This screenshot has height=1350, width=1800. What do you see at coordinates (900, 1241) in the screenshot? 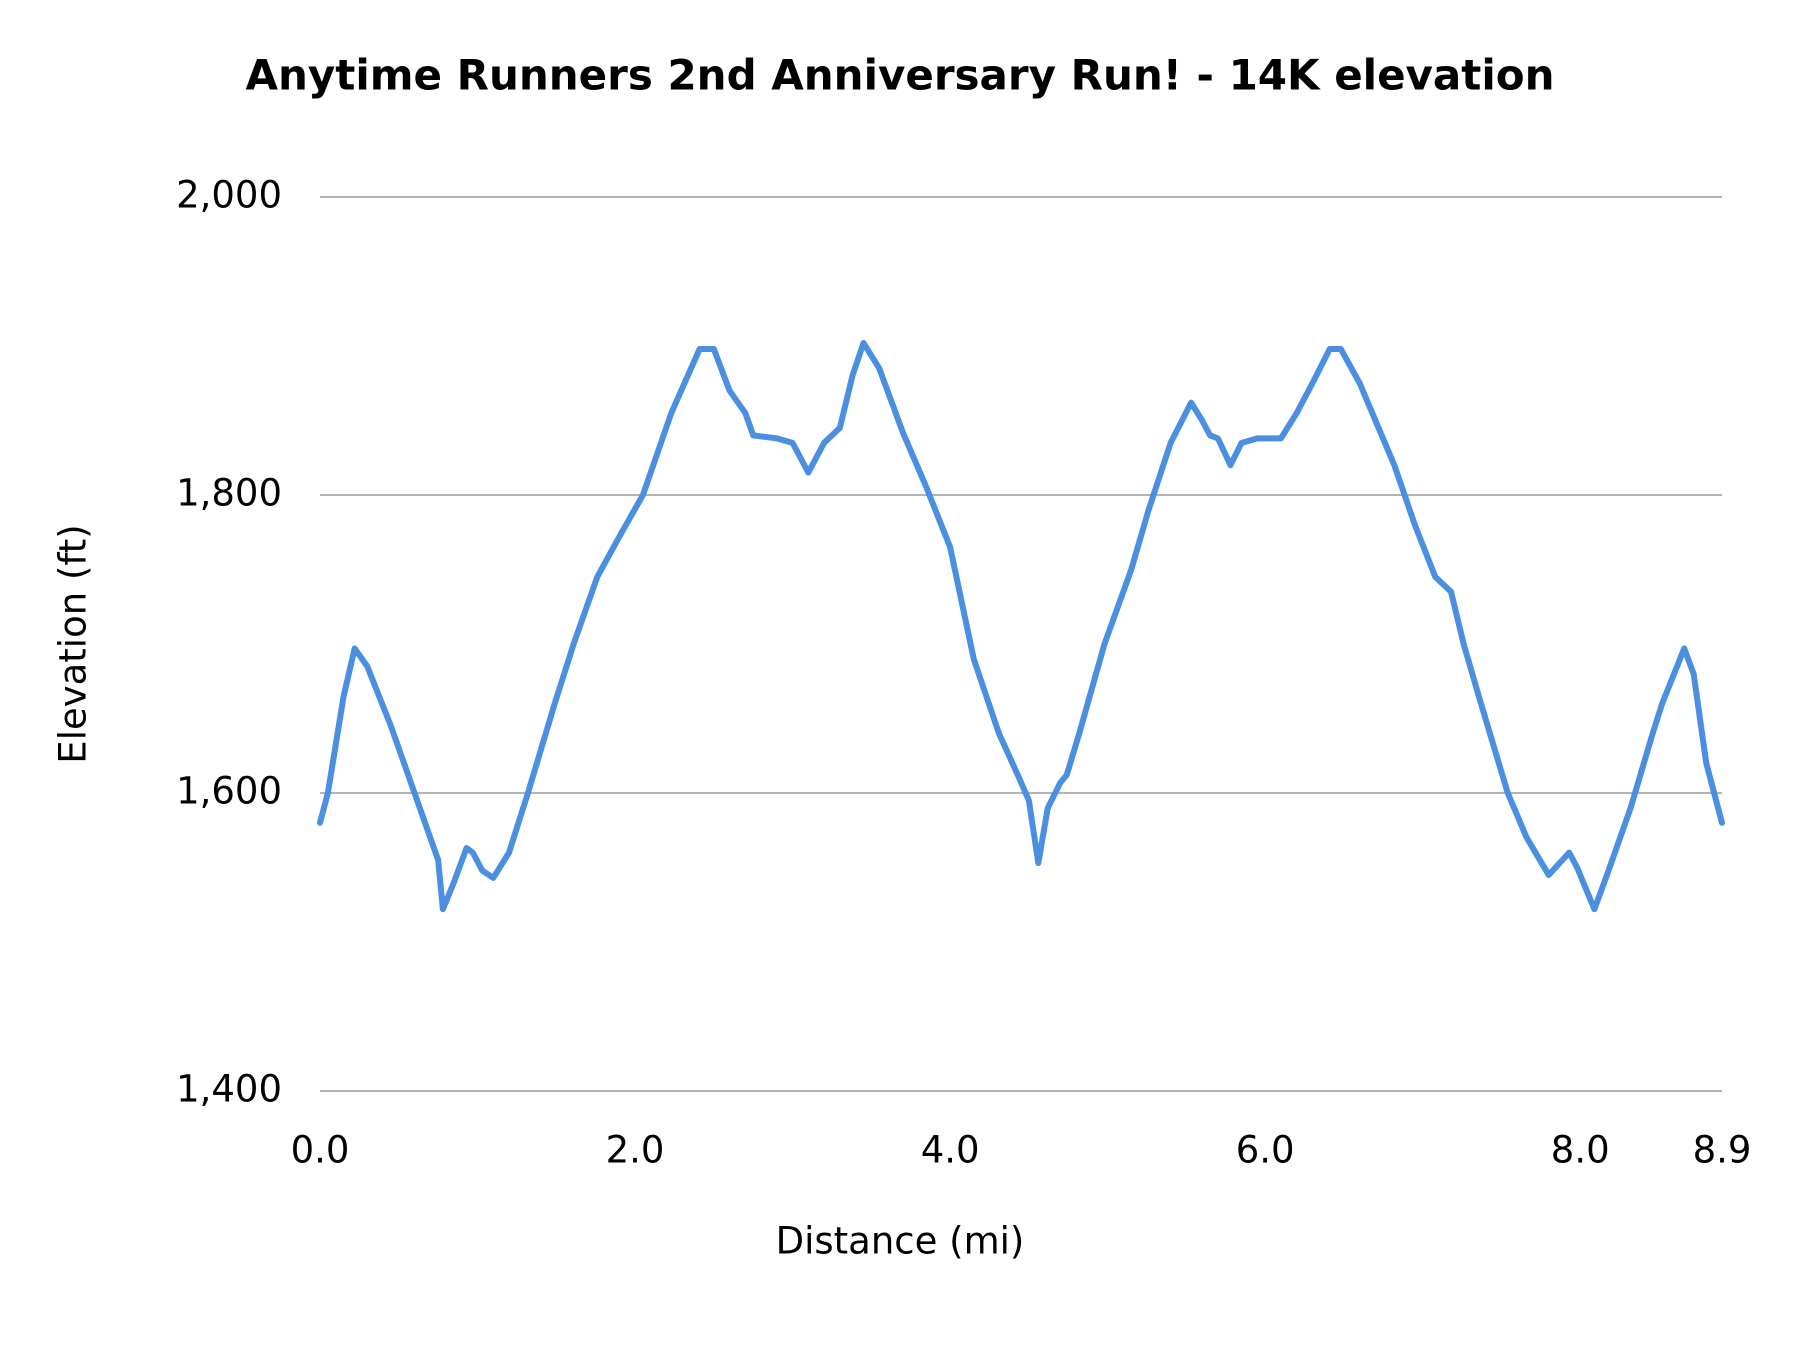
I see `x-axis-label: Distance (mi)` at bounding box center [900, 1241].